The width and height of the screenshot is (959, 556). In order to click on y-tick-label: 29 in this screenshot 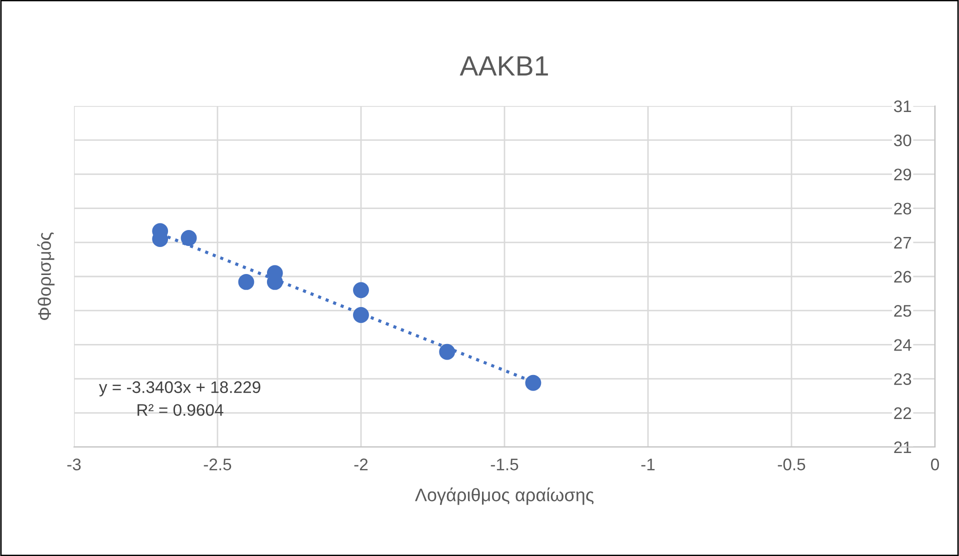, I will do `click(903, 174)`.